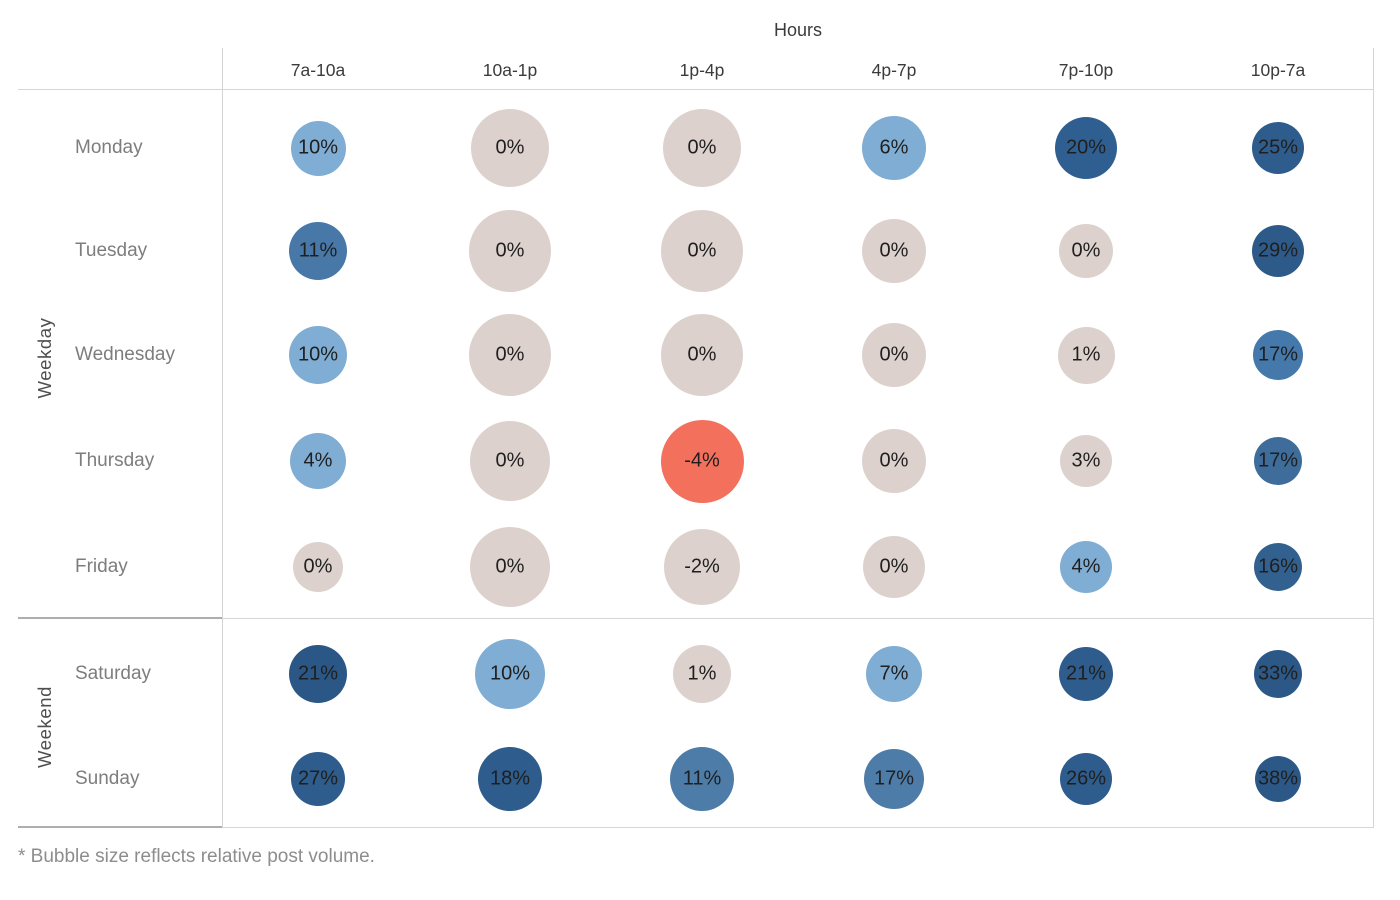 Image resolution: width=1400 pixels, height=900 pixels. Describe the element at coordinates (125, 354) in the screenshot. I see `row-label: Wednesday` at that location.